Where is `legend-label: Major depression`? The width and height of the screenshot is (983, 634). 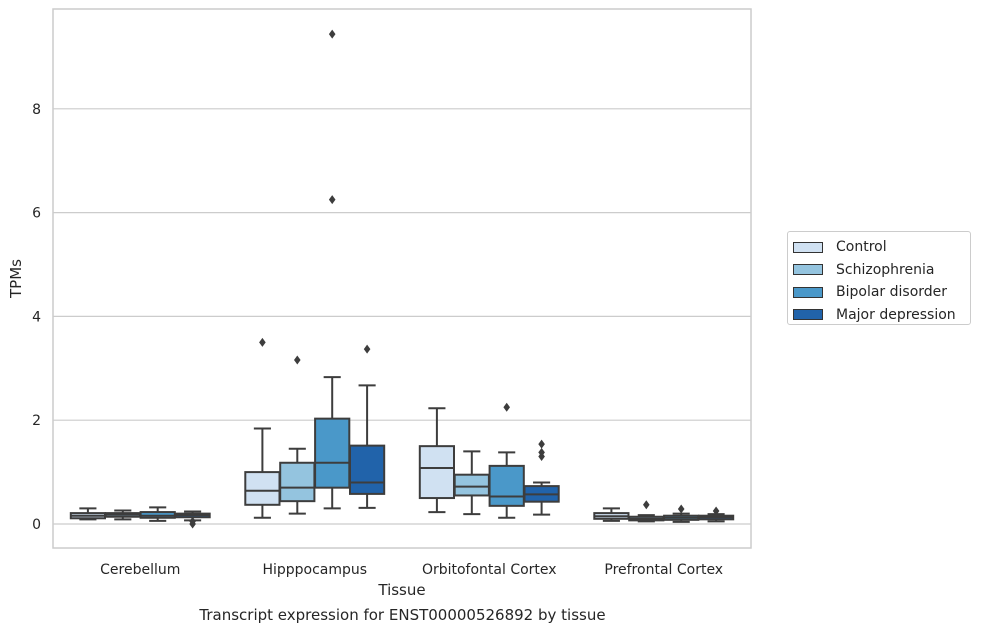
legend-label: Major depression is located at coordinates (896, 314).